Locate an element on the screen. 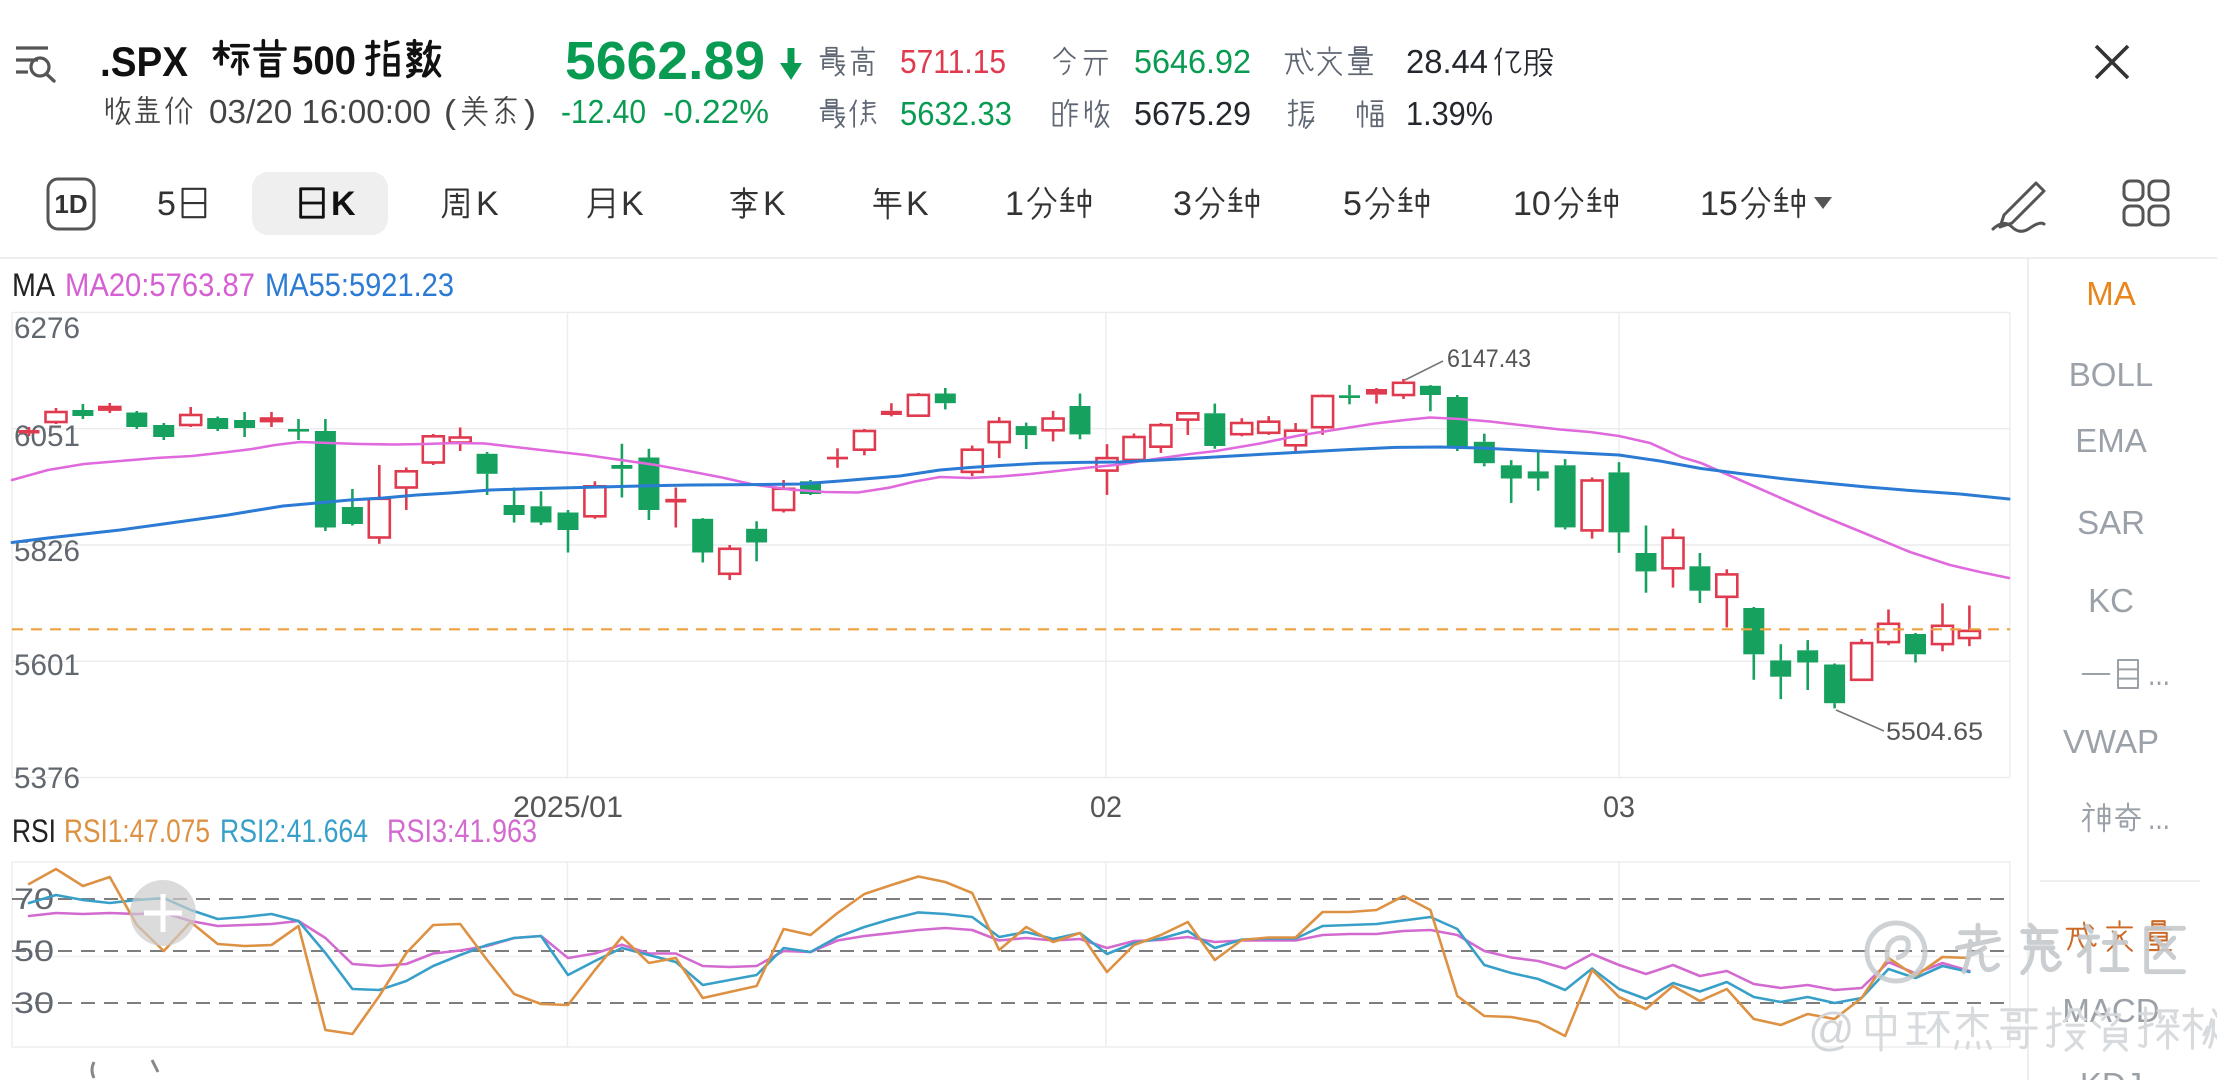 The width and height of the screenshot is (2217, 1080). svg-text: 70 is located at coordinates (34, 899).